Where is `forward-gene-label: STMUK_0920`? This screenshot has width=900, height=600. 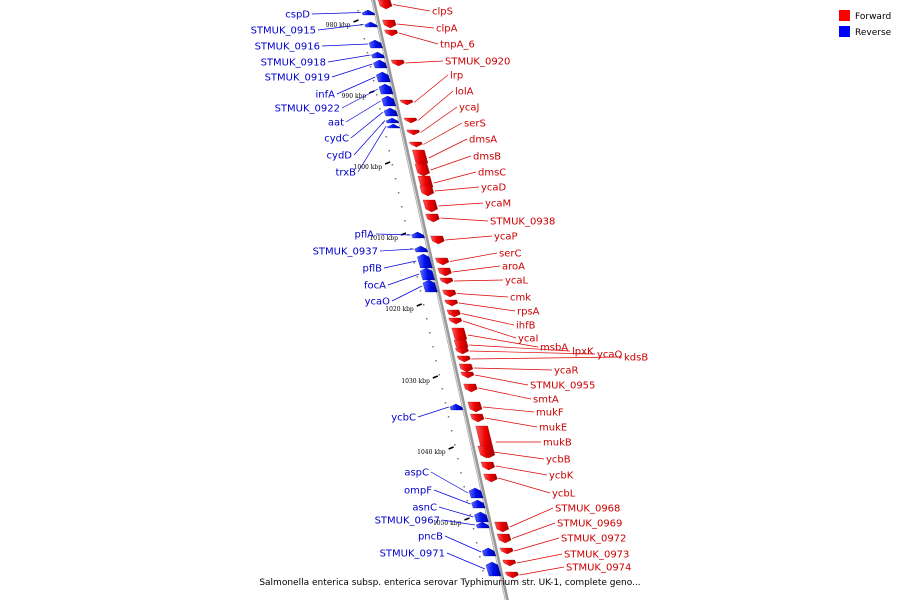
forward-gene-label: STMUK_0920 is located at coordinates (477, 62).